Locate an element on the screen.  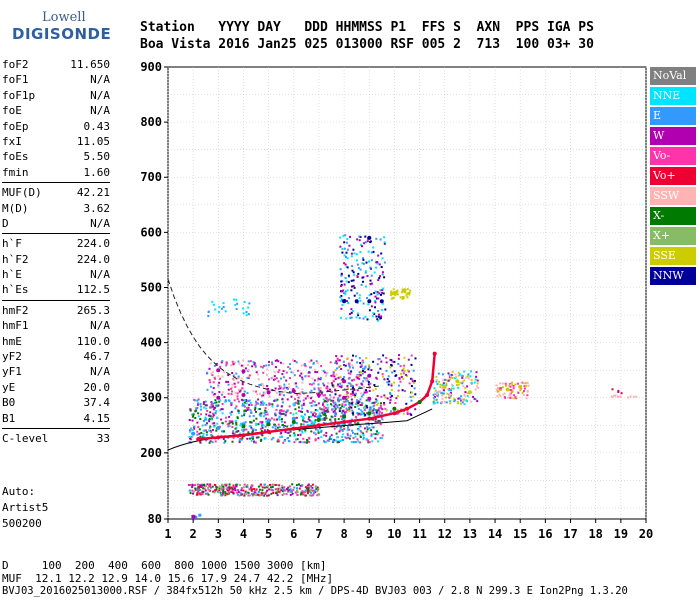
legend-item-vo: Vo- is located at coordinates (673, 156).